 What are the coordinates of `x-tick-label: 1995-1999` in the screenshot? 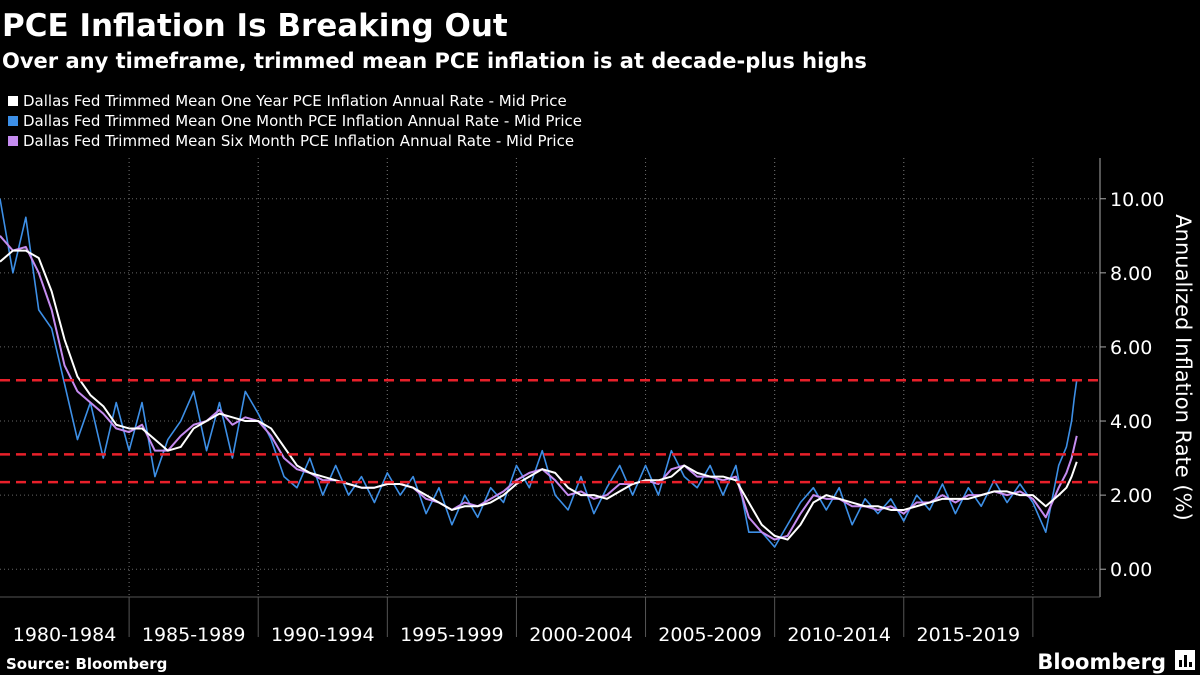 It's located at (452, 635).